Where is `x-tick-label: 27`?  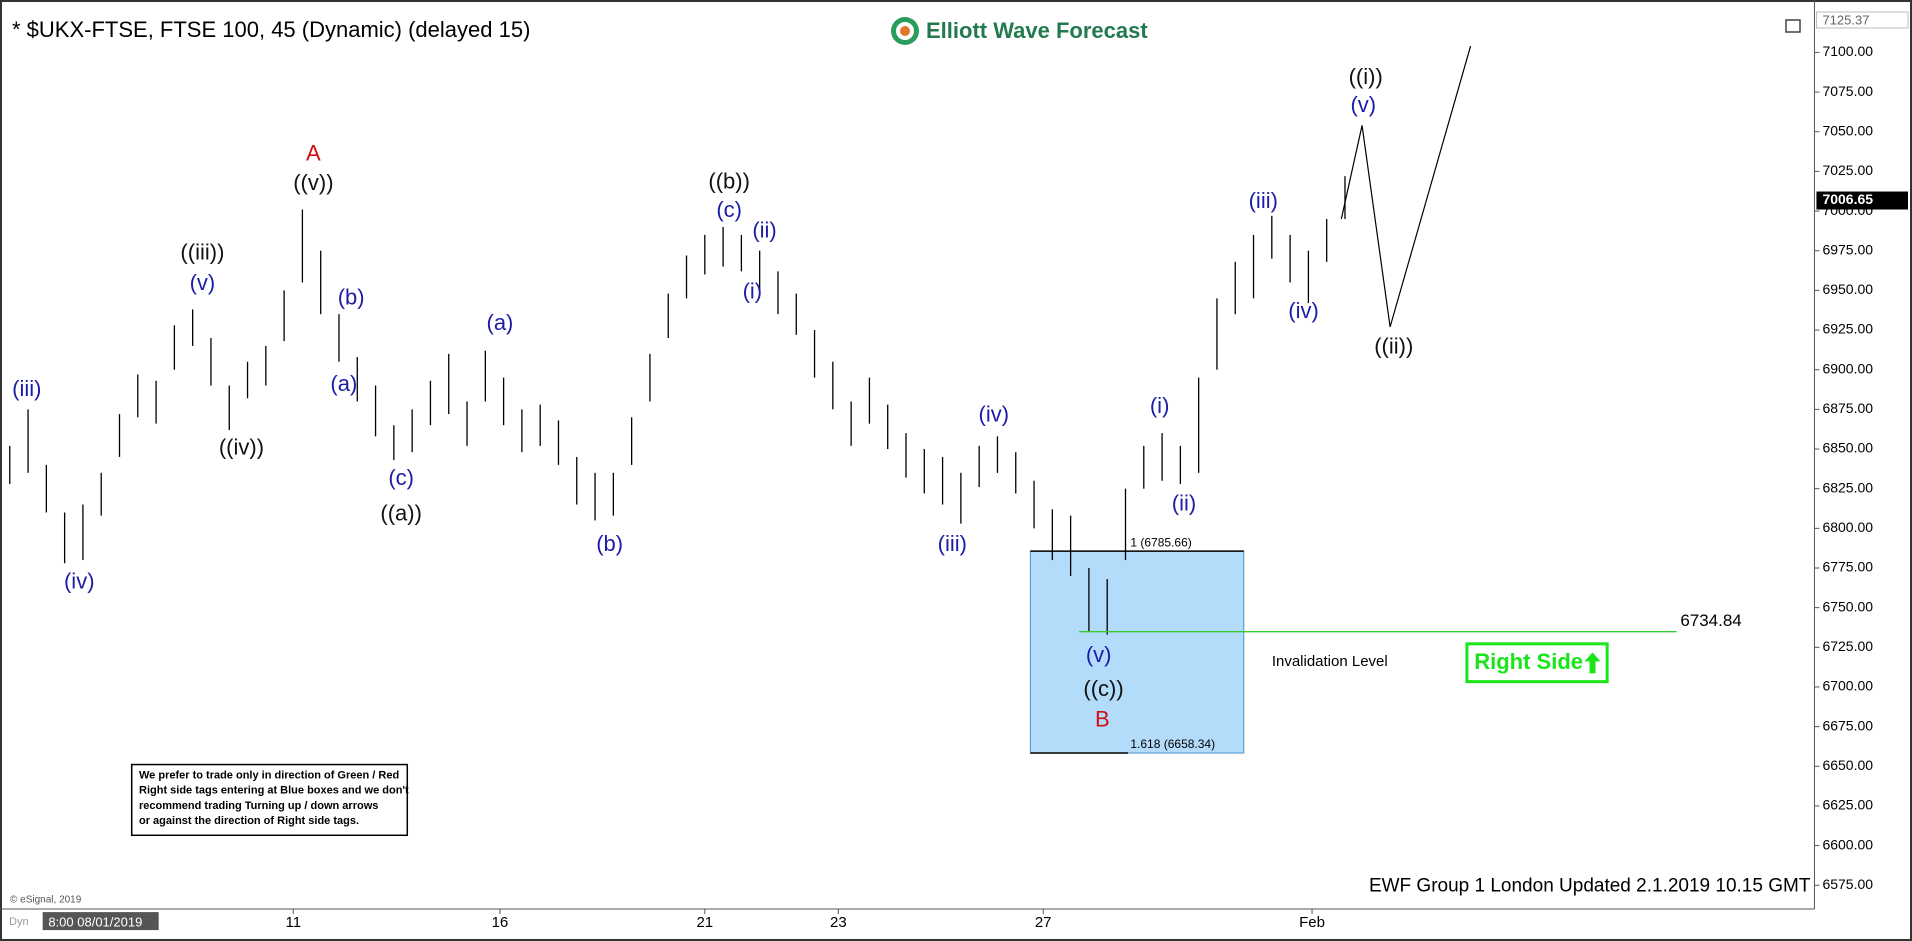
x-tick-label: 27 is located at coordinates (1043, 922).